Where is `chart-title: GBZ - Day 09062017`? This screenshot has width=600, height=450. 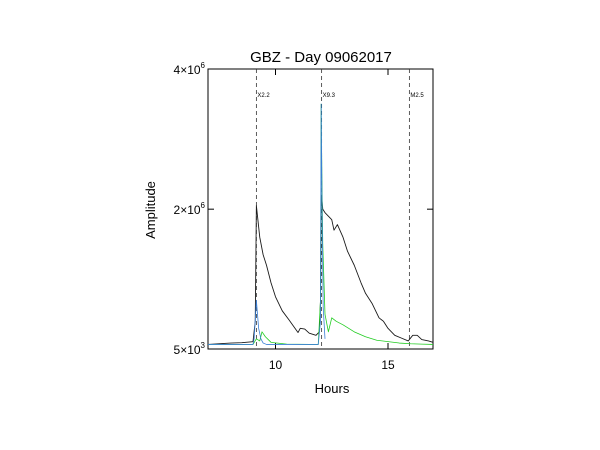
chart-title: GBZ - Day 09062017 is located at coordinates (321, 57).